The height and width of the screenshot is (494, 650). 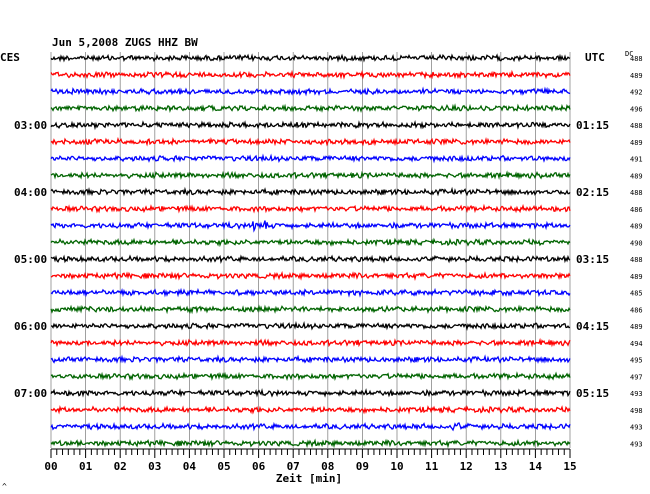 What do you see at coordinates (190, 466) in the screenshot?
I see `x-tick-label: 04` at bounding box center [190, 466].